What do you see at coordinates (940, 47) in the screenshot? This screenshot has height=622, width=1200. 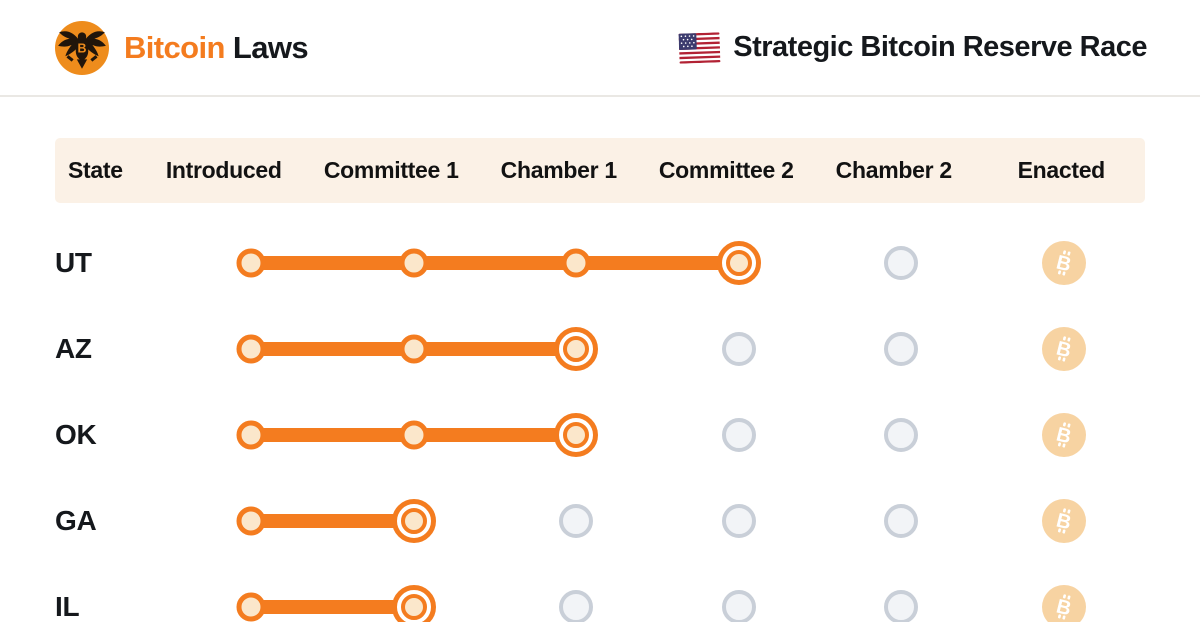 I see `page-title-text: Strategic Bitcoin Reserve Race` at bounding box center [940, 47].